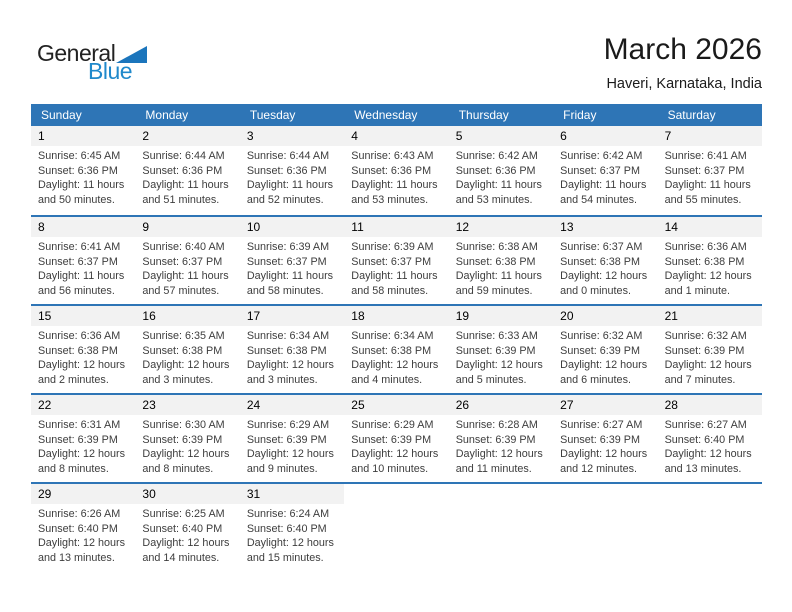 This screenshot has height=612, width=792. What do you see at coordinates (73, 468) in the screenshot?
I see `daylight-text-line2: and 8 minutes.` at bounding box center [73, 468].